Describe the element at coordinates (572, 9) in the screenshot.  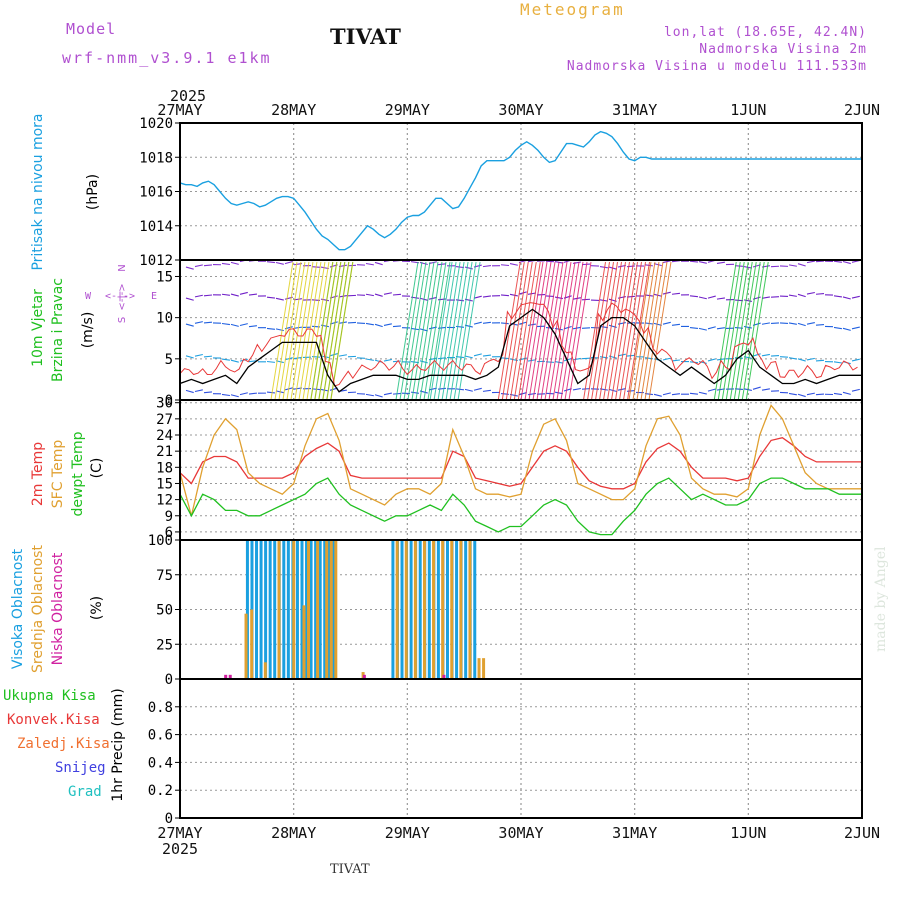
I see `product-title: Meteogram` at that location.